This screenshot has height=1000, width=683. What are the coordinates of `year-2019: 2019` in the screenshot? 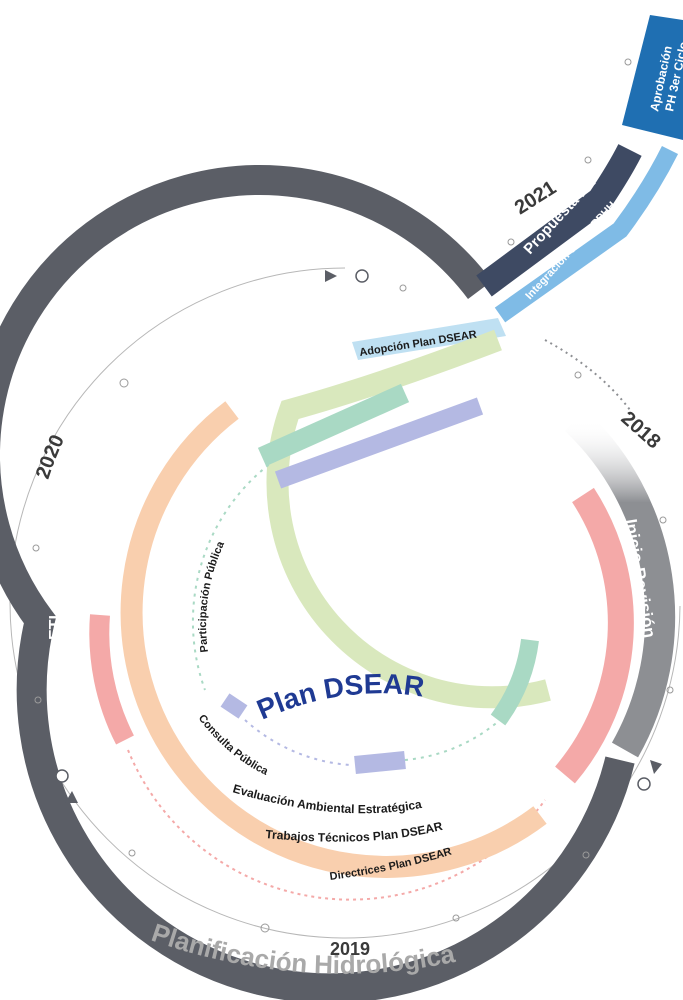 It's located at (350, 949).